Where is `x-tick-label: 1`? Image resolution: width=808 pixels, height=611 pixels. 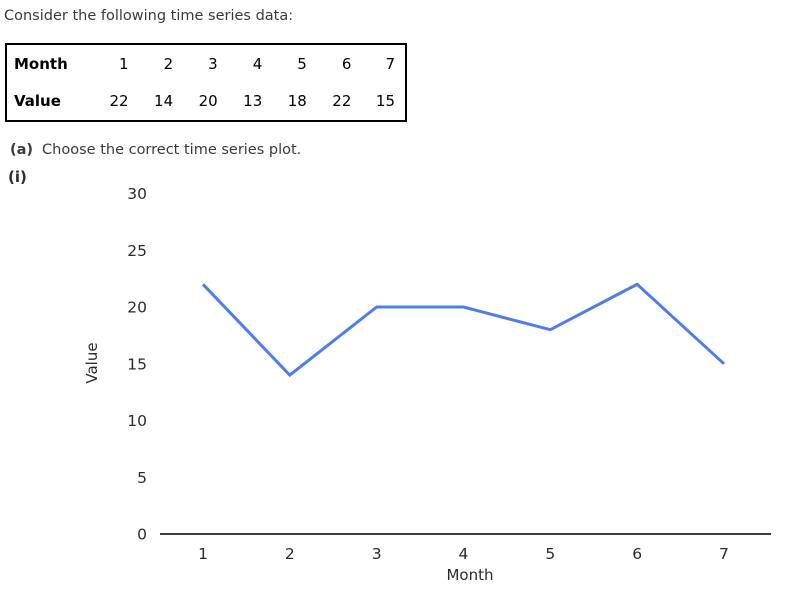 x-tick-label: 1 is located at coordinates (203, 554).